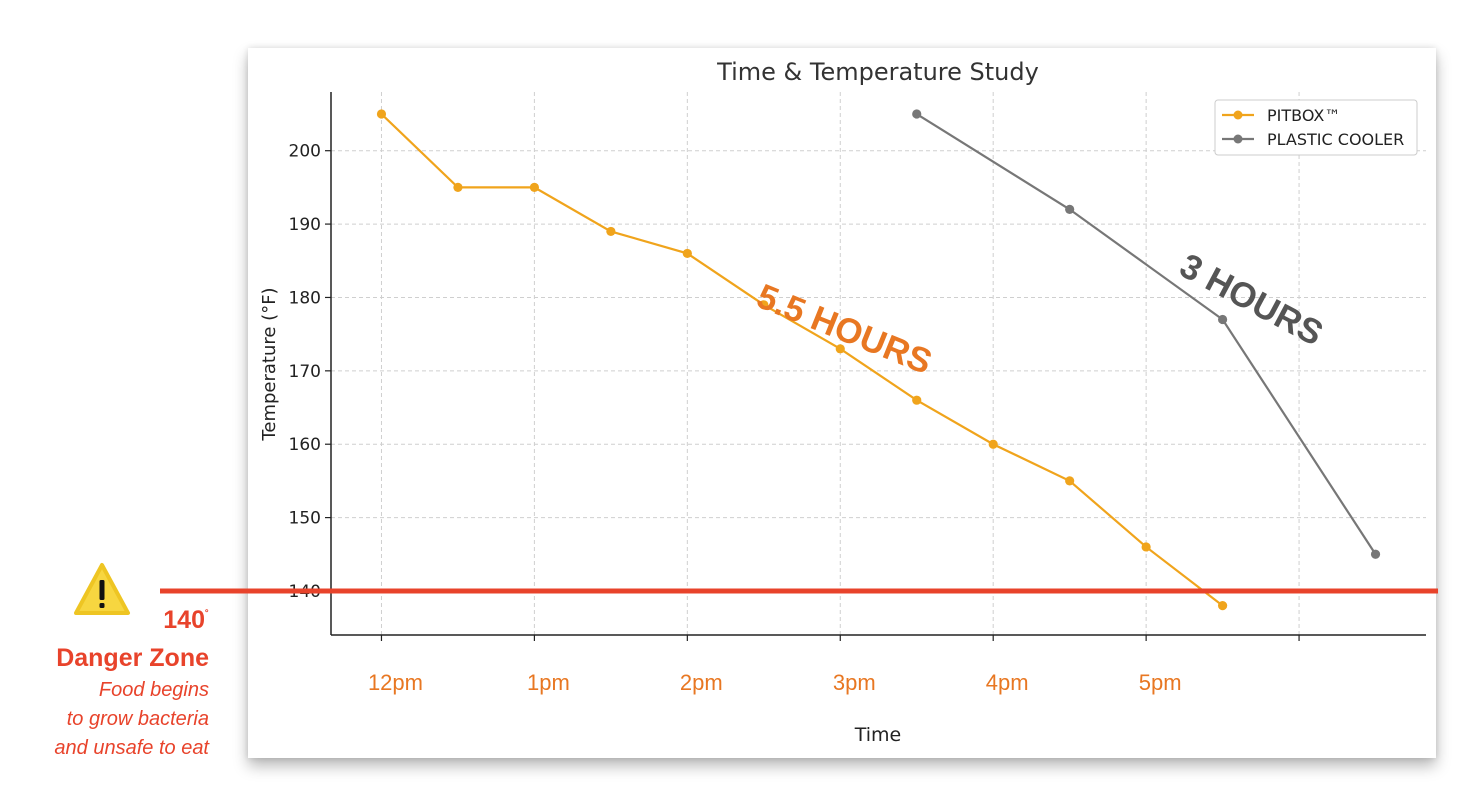 The width and height of the screenshot is (1476, 805). What do you see at coordinates (1335, 139) in the screenshot?
I see `legend-label: PLASTIC COOLER` at bounding box center [1335, 139].